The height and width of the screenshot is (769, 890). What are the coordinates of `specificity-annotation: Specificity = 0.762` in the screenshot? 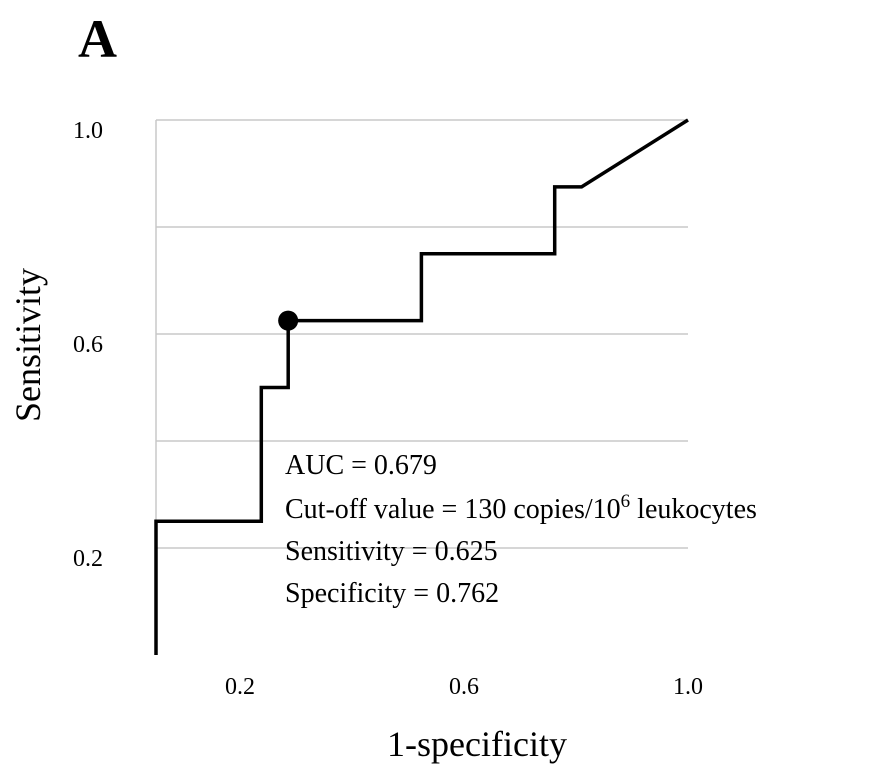 It's located at (392, 593).